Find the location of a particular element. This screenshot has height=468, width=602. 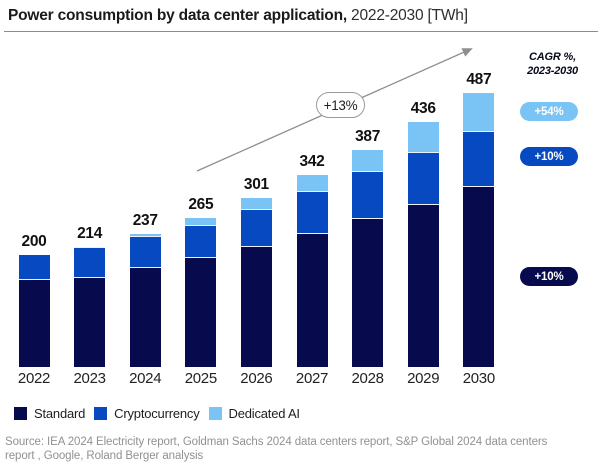

legend-item-cryptocurrency: Cryptocurrency is located at coordinates (147, 413).